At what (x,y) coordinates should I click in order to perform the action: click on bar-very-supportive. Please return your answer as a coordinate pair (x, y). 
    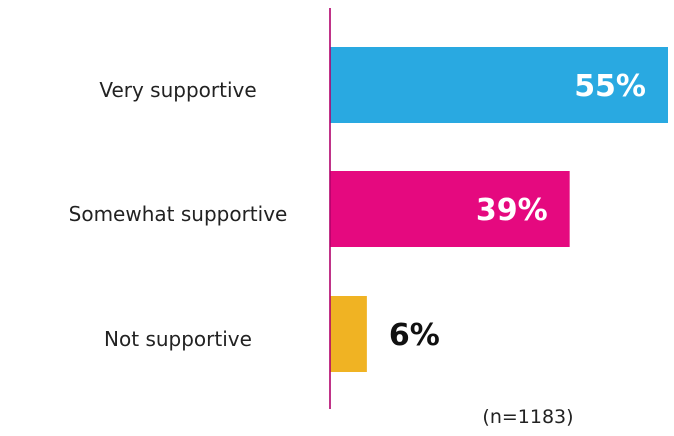
    Looking at the image, I should click on (499, 85).